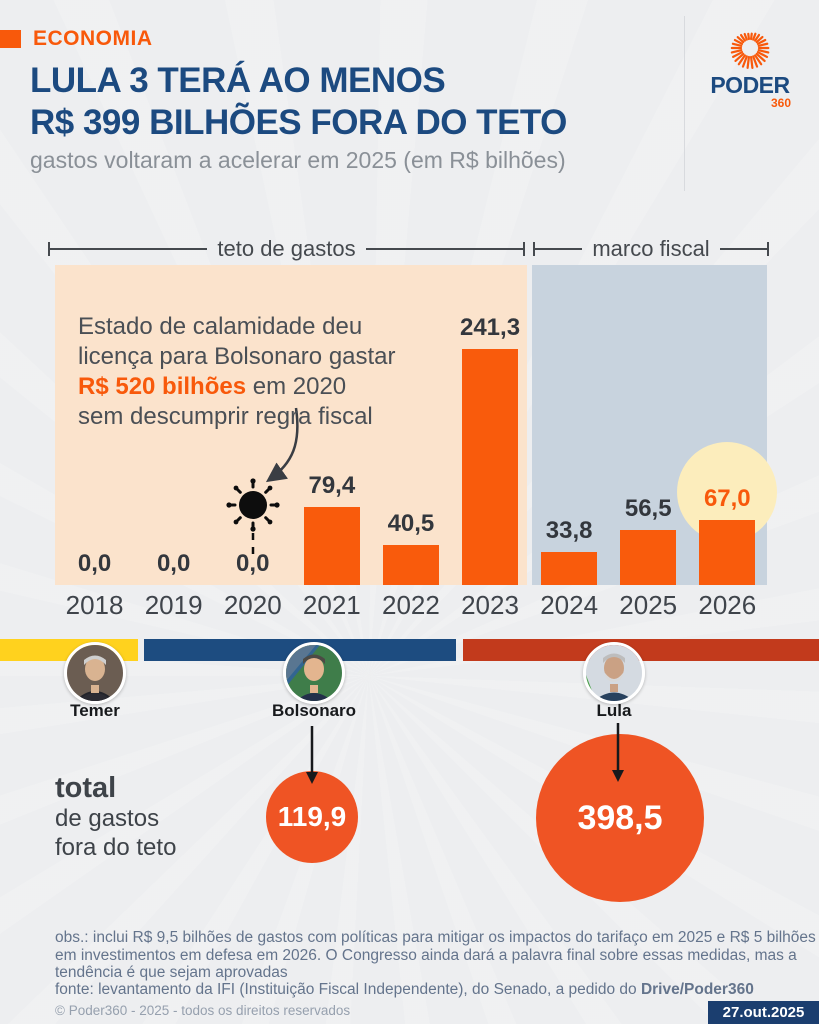 Image resolution: width=819 pixels, height=1024 pixels. What do you see at coordinates (173, 563) in the screenshot?
I see `bar-value-label-2019: 0,0` at bounding box center [173, 563].